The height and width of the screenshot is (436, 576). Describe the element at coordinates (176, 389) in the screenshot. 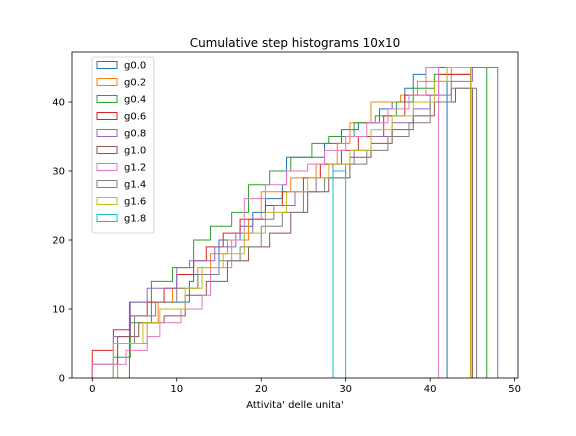

I see `x-tick-label: 10` at that location.